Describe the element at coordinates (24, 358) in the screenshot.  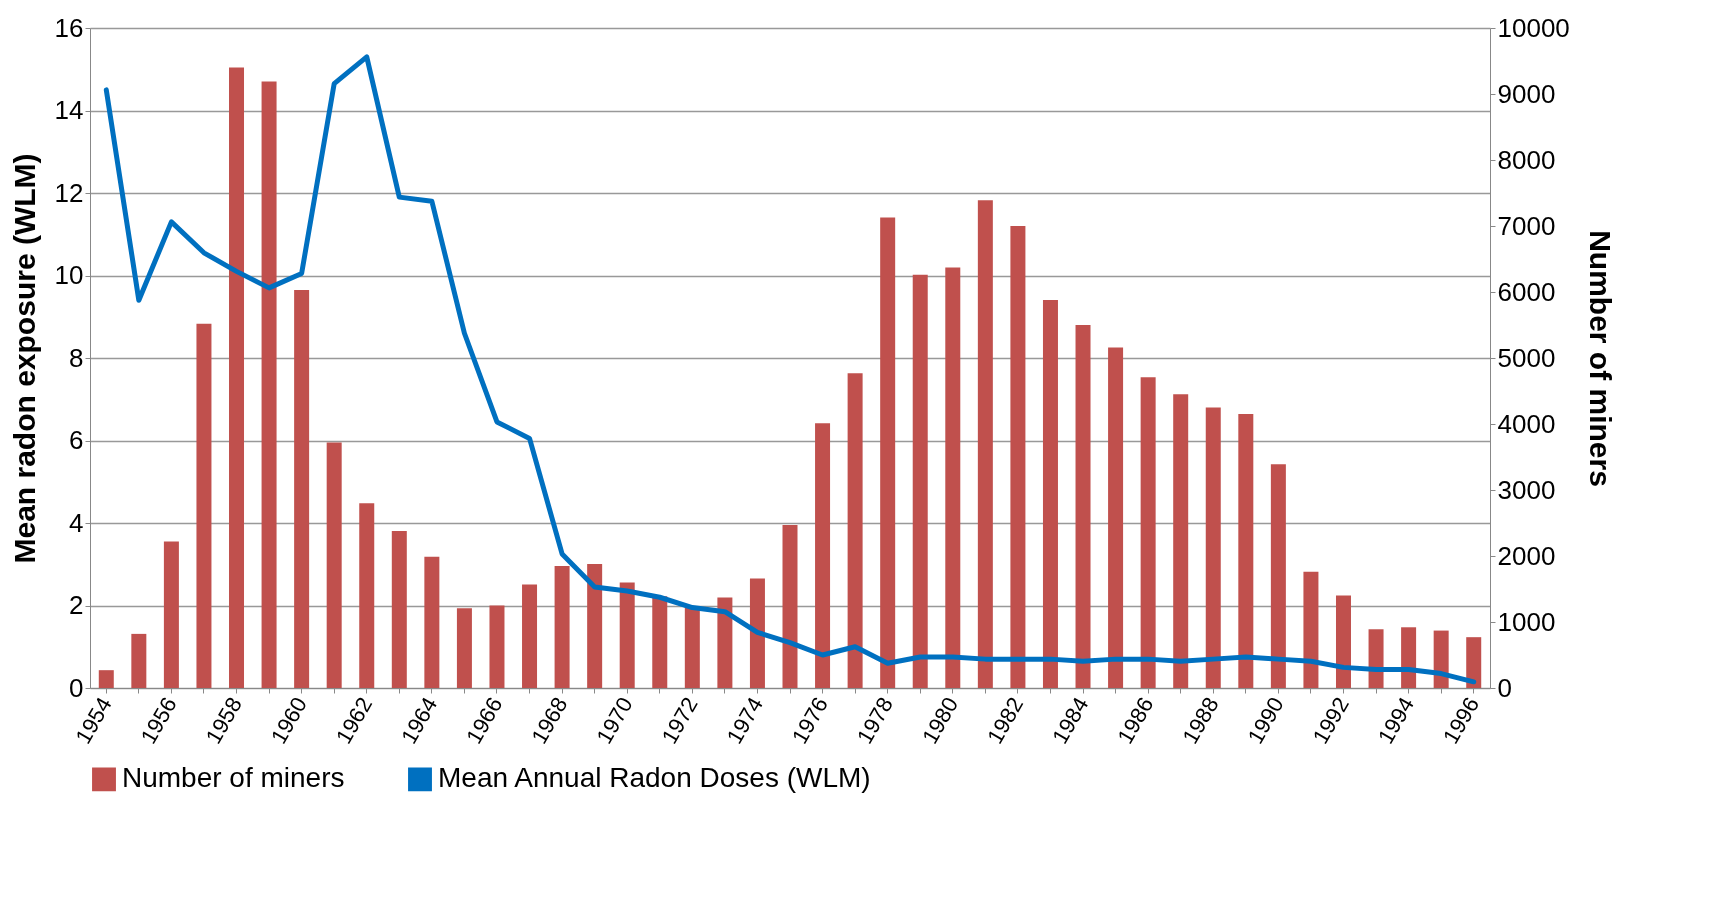
I see `y-axis-title: Mean radon exposure (WLM)` at that location.